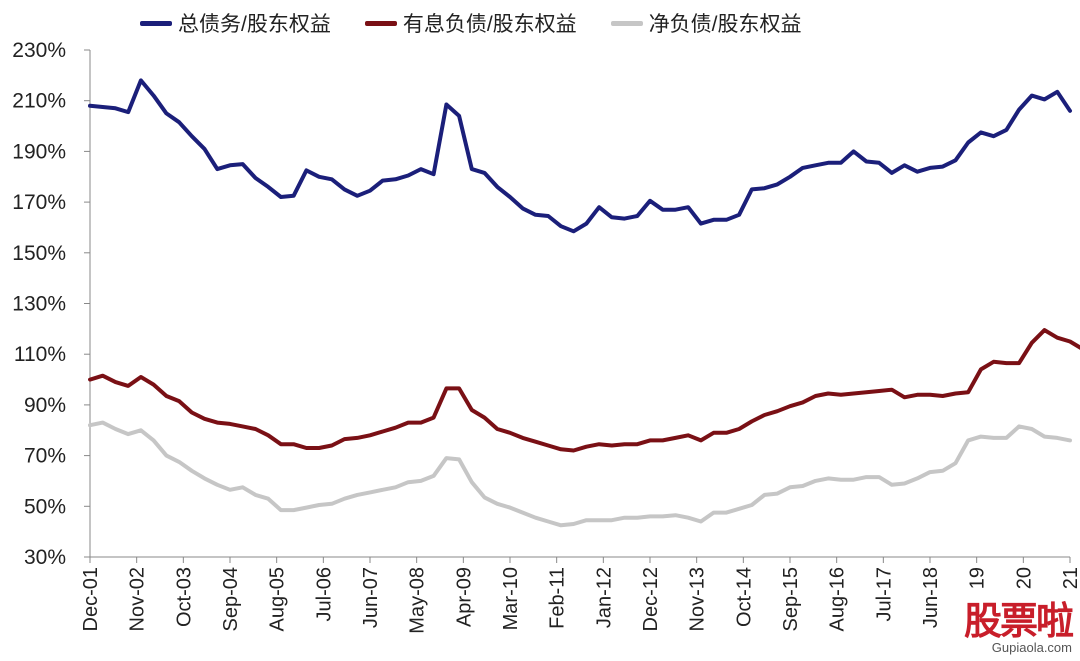  I want to click on chart-legend: 总债务/股东权益 有息负债/股东权益 净负债/股东权益, so click(471, 23).